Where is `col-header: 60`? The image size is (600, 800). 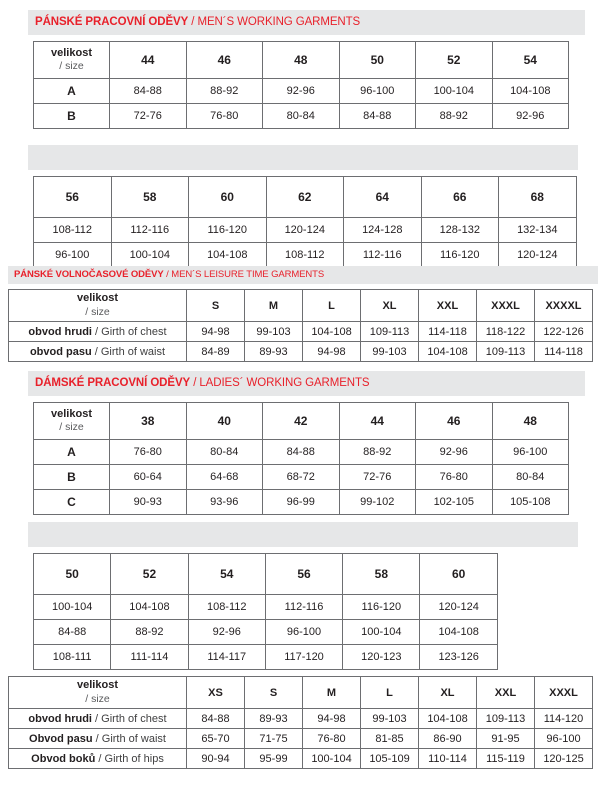 col-header: 60 is located at coordinates (458, 574).